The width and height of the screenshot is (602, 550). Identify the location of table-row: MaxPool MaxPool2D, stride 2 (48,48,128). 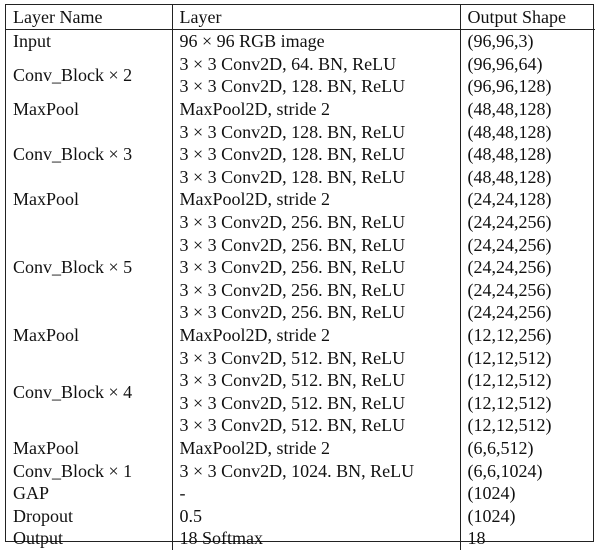
(300, 109).